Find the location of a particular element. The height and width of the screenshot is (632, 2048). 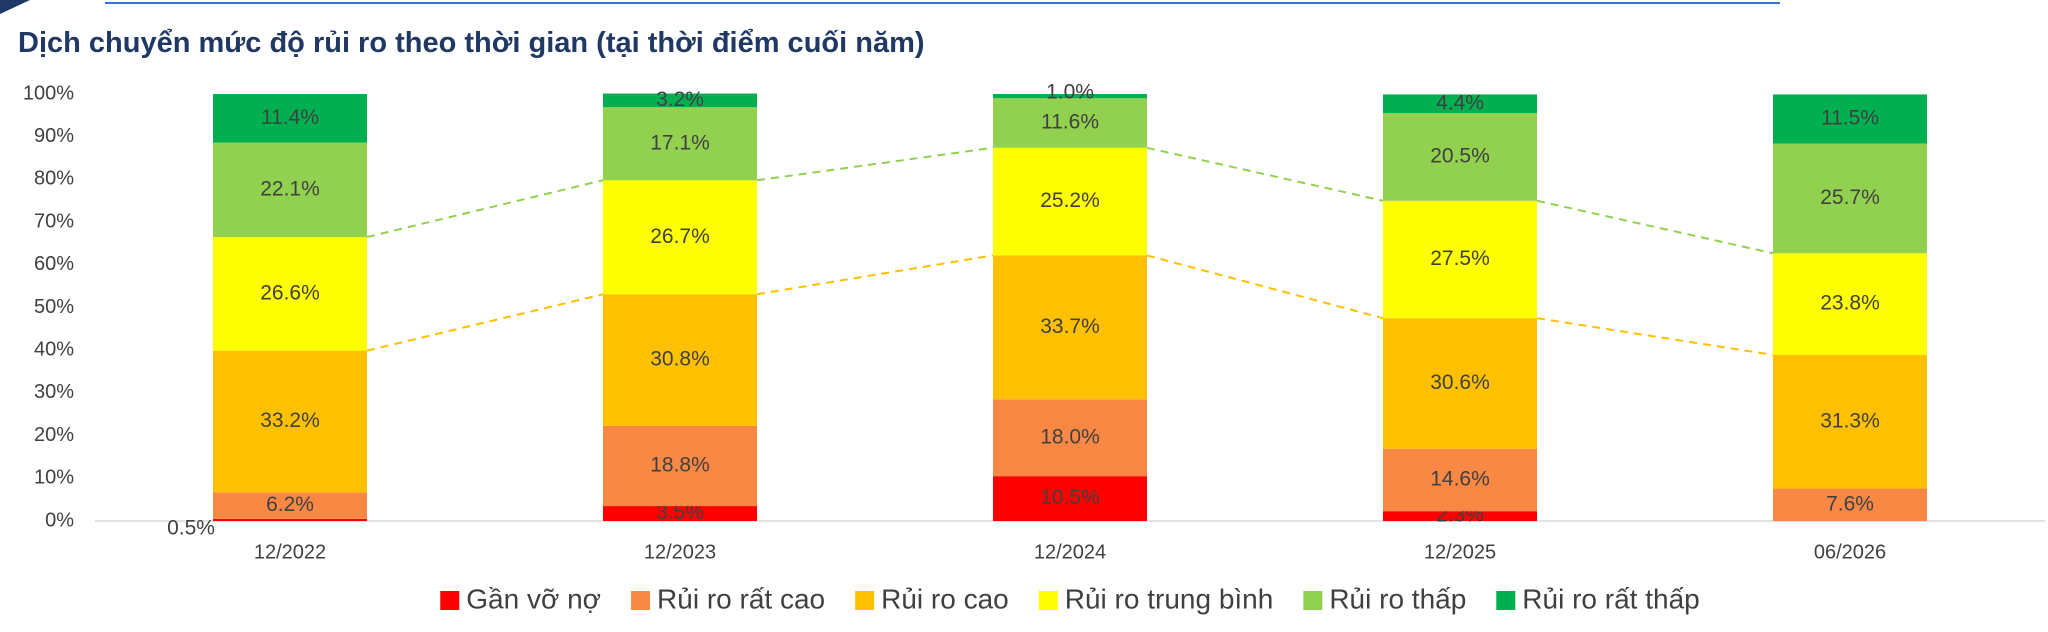

value-label: 26.6% is located at coordinates (290, 292).